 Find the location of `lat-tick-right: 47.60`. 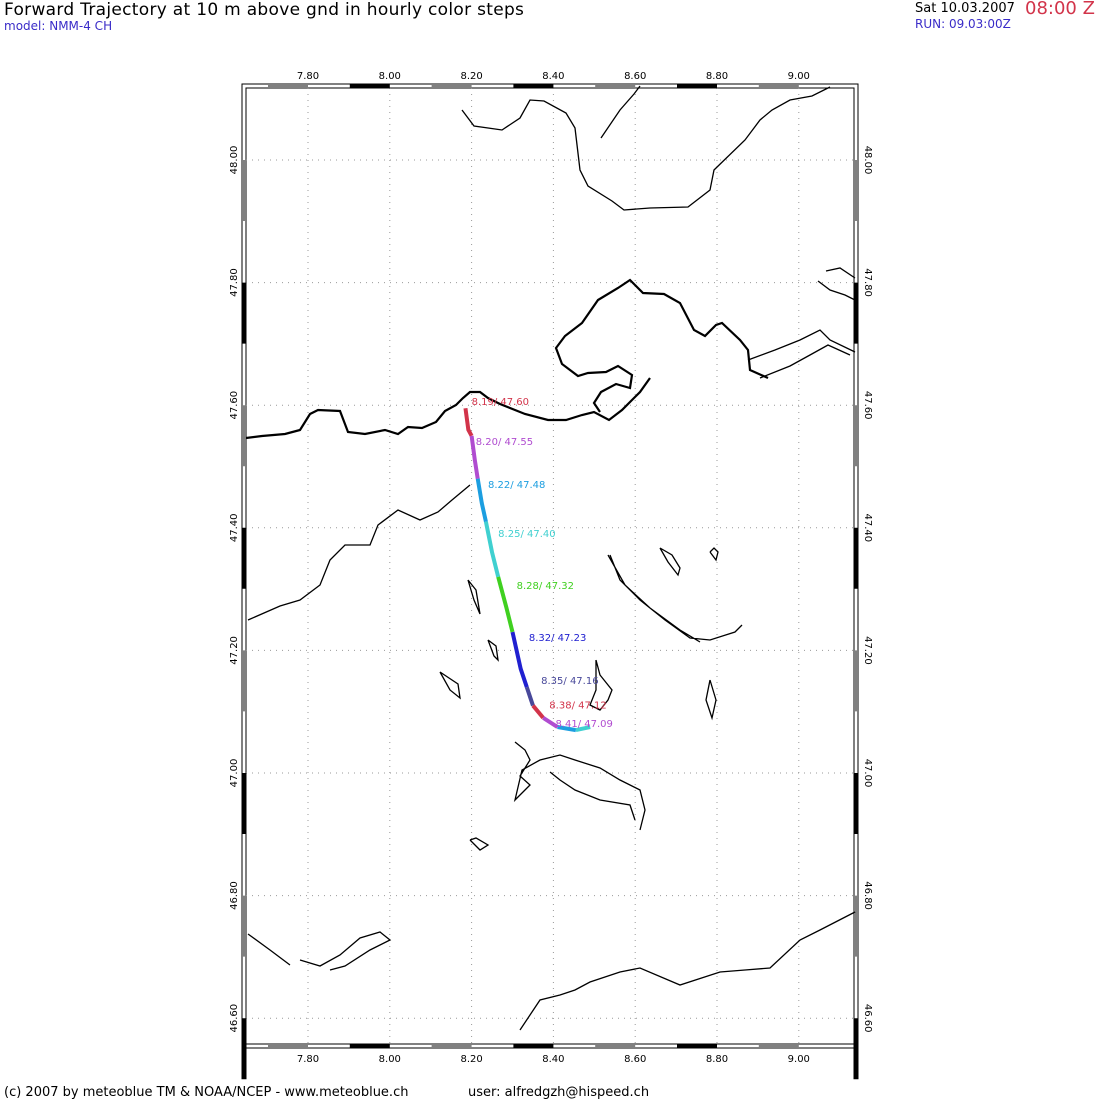

lat-tick-right: 47.60 is located at coordinates (867, 405).